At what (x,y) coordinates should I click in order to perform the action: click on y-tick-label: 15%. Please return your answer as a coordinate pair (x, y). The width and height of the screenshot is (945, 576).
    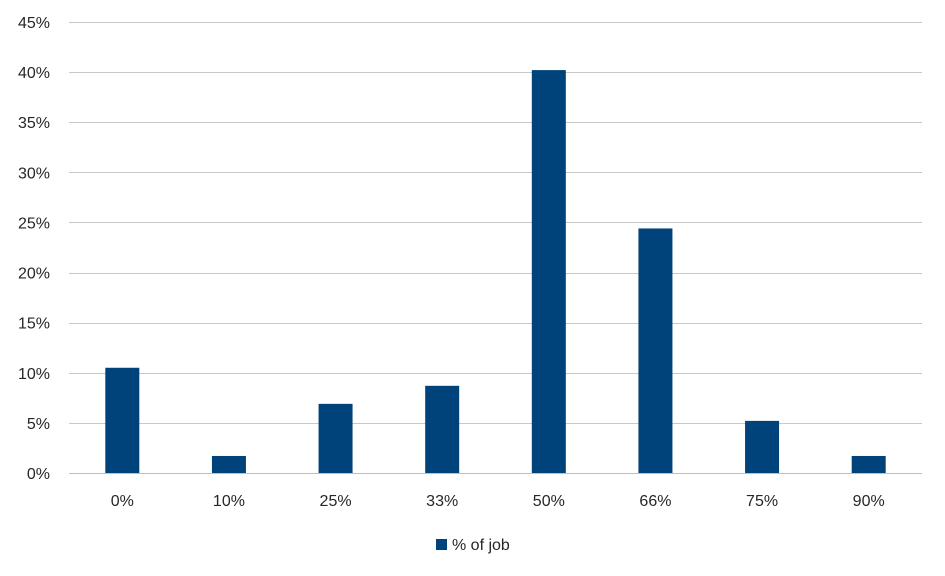
    Looking at the image, I should click on (34, 324).